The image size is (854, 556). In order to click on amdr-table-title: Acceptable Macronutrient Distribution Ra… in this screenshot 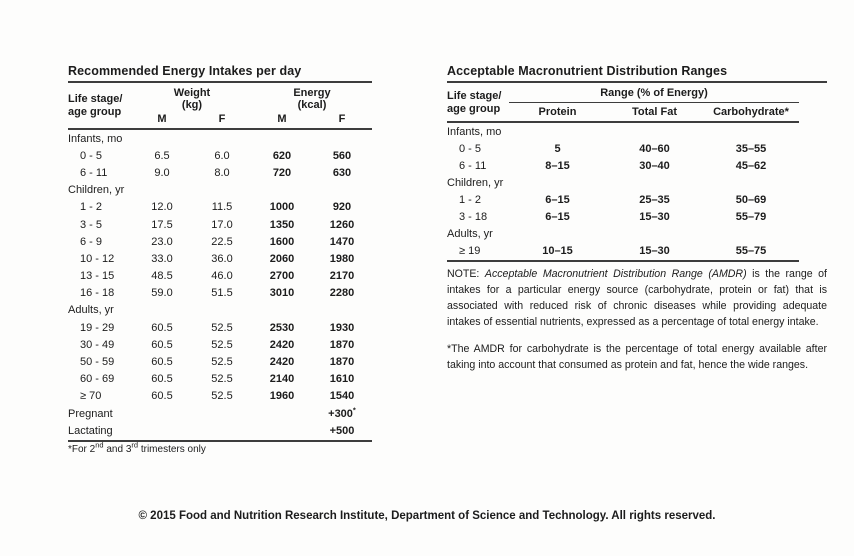, I will do `click(637, 73)`.